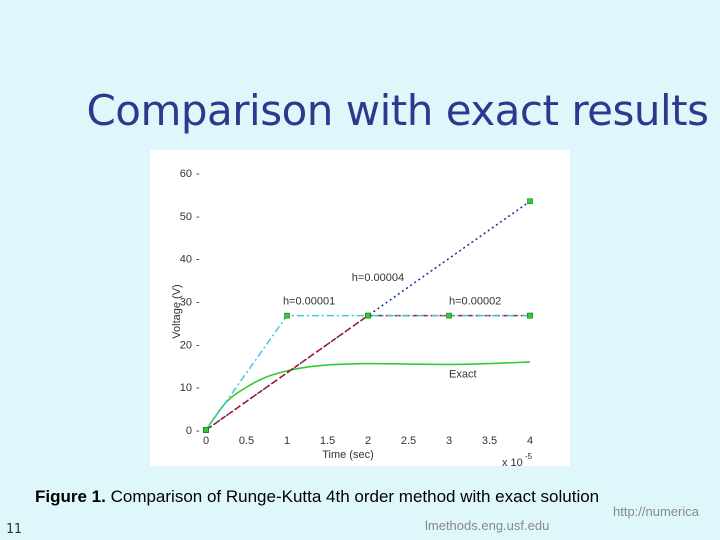  What do you see at coordinates (449, 441) in the screenshot?
I see `x-tick-label: 3` at bounding box center [449, 441].